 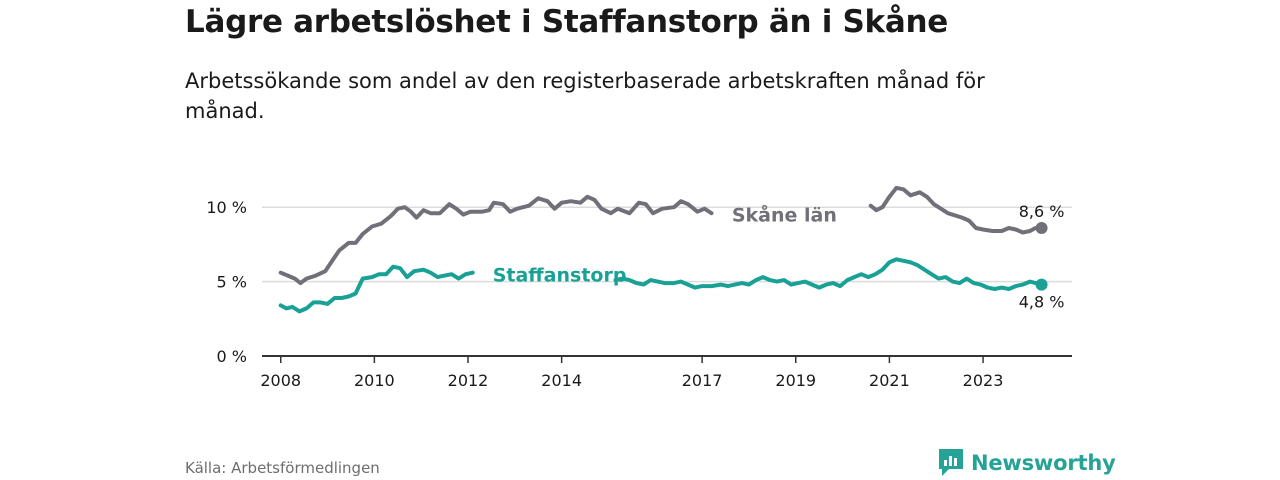 I want to click on x-tick-label: 2023, so click(x=983, y=380).